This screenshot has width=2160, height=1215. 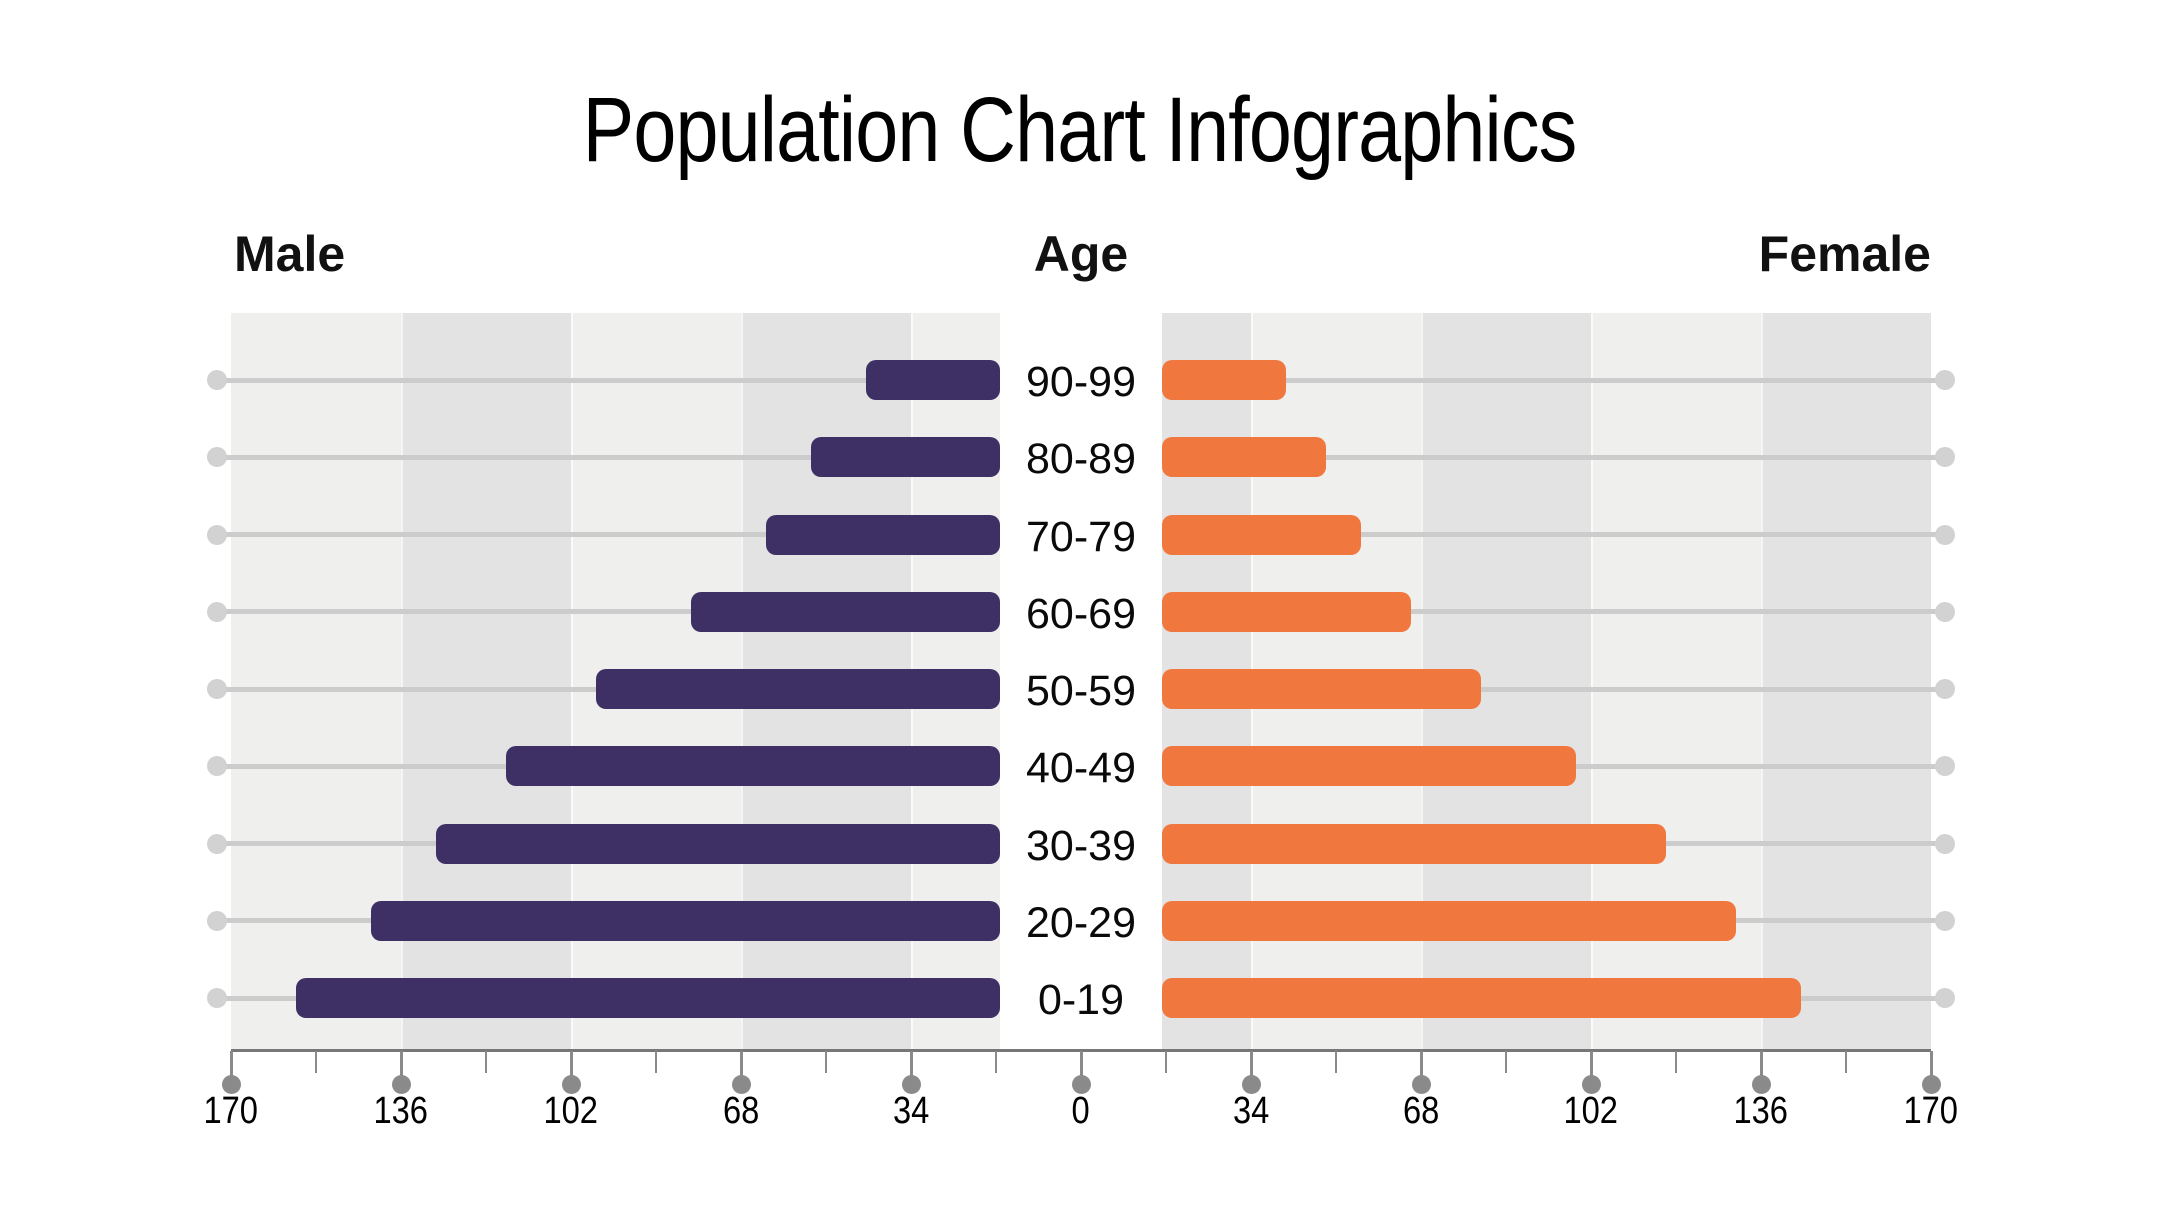 I want to click on axis-tick-label: 170, so click(x=231, y=1111).